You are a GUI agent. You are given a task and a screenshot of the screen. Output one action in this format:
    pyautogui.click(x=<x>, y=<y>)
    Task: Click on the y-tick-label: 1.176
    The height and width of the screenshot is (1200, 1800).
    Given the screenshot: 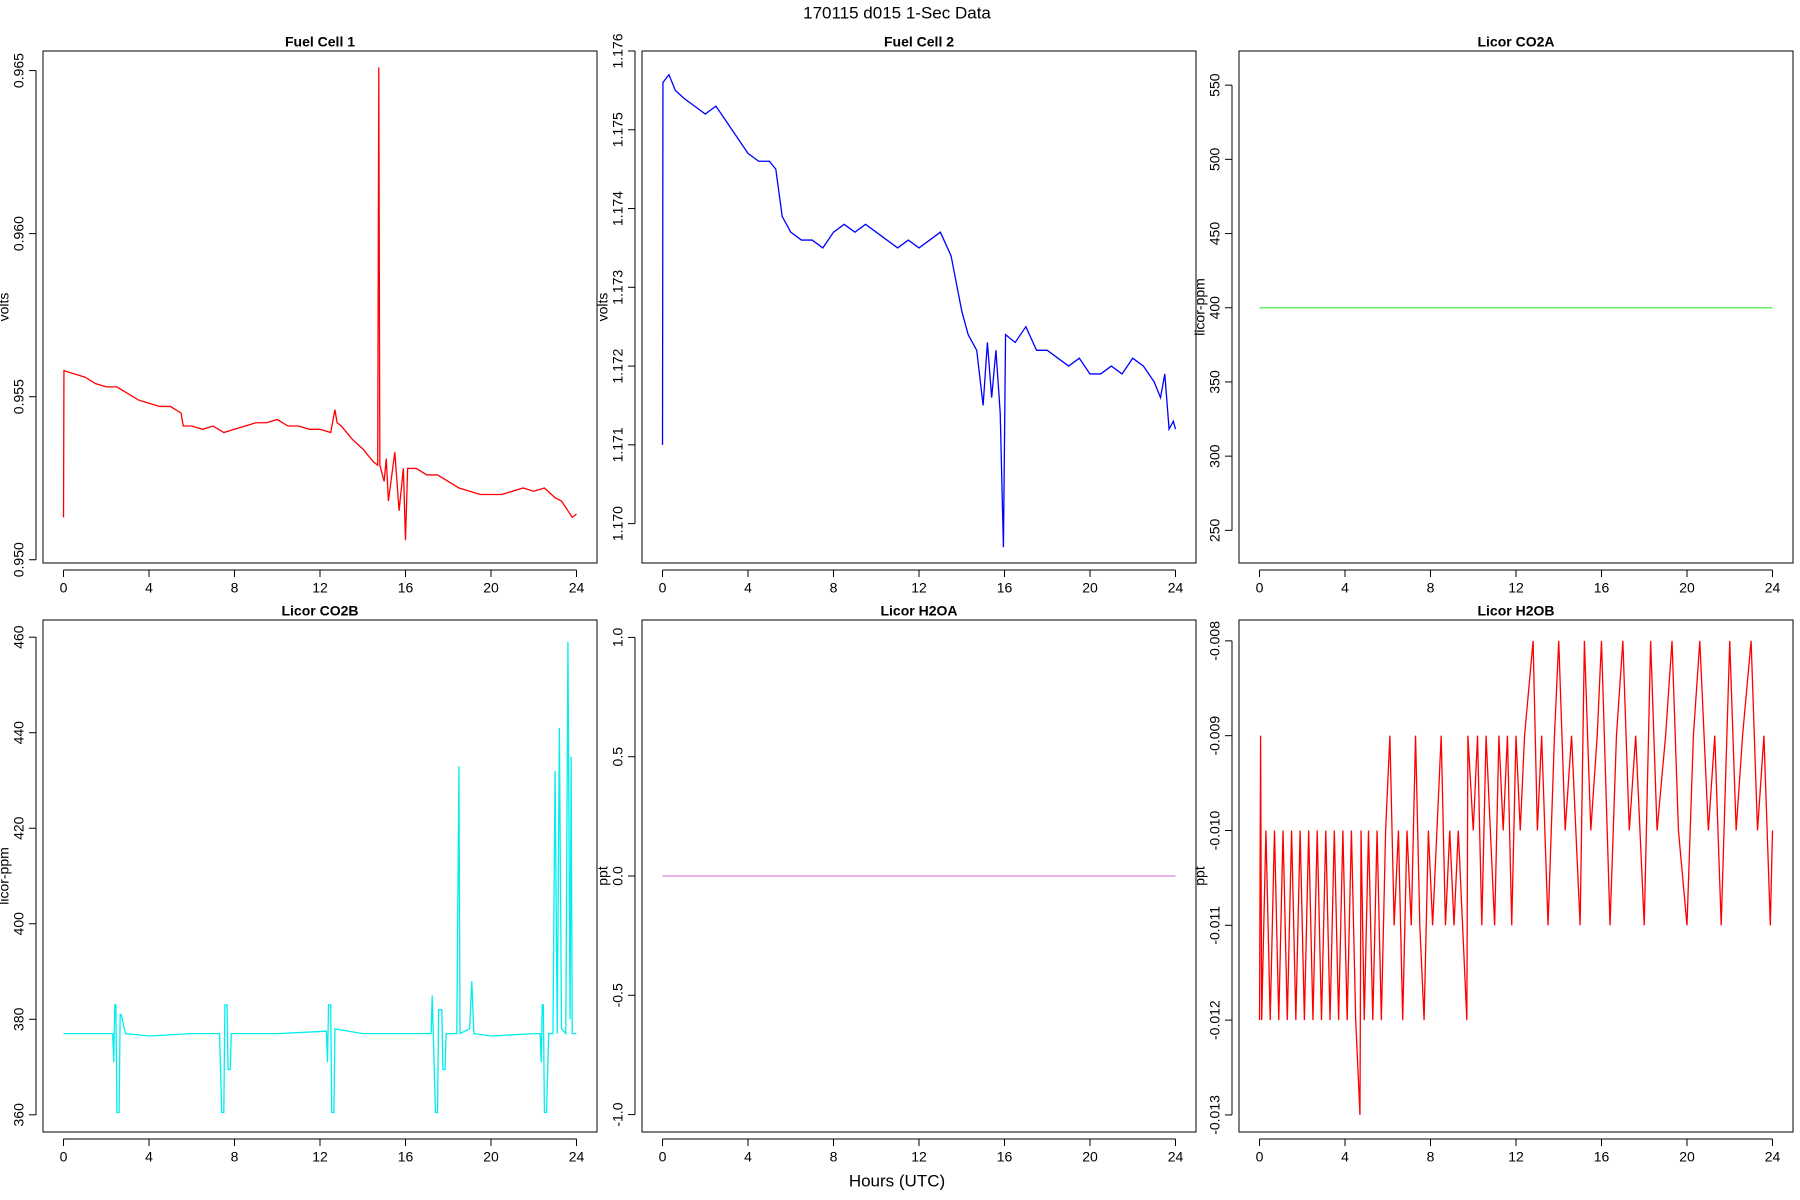 What is the action you would take?
    pyautogui.click(x=618, y=50)
    